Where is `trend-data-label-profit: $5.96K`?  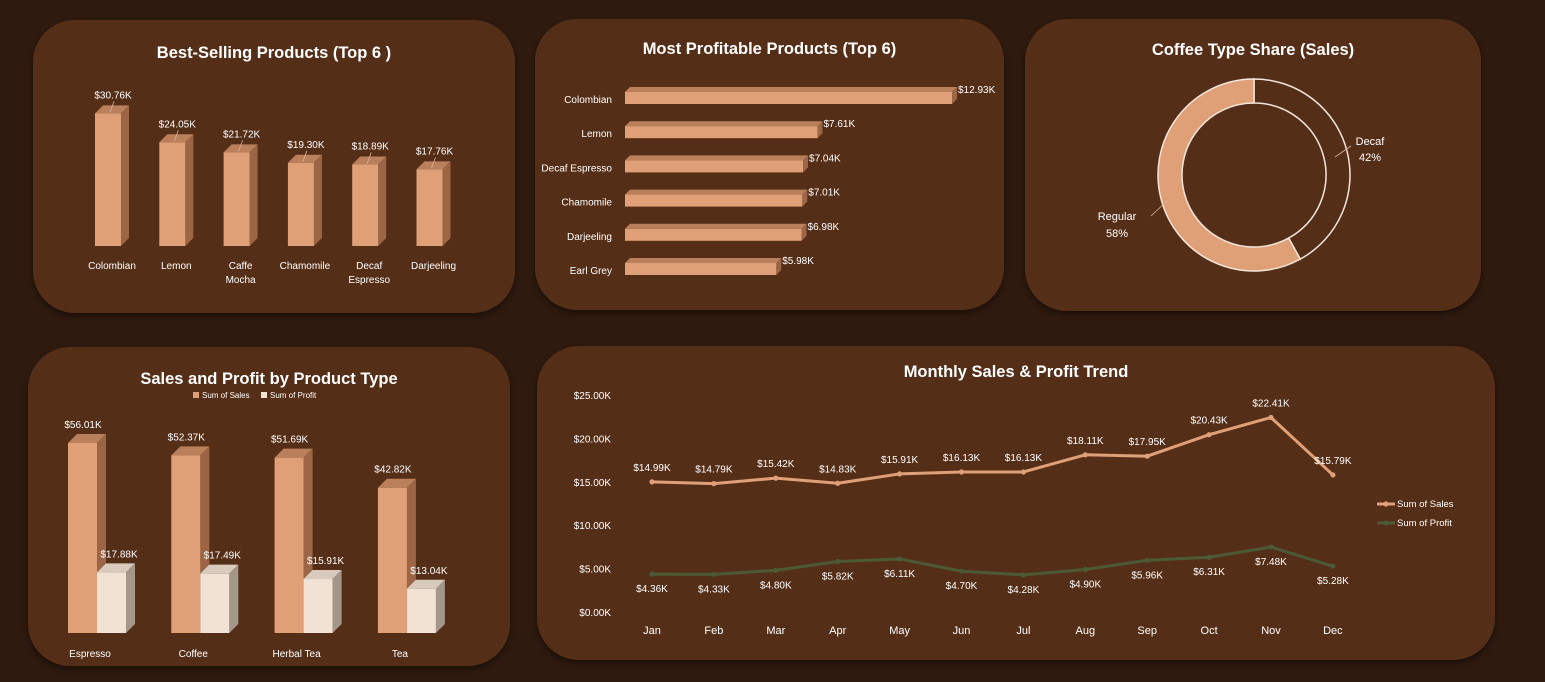
trend-data-label-profit: $5.96K is located at coordinates (1147, 575).